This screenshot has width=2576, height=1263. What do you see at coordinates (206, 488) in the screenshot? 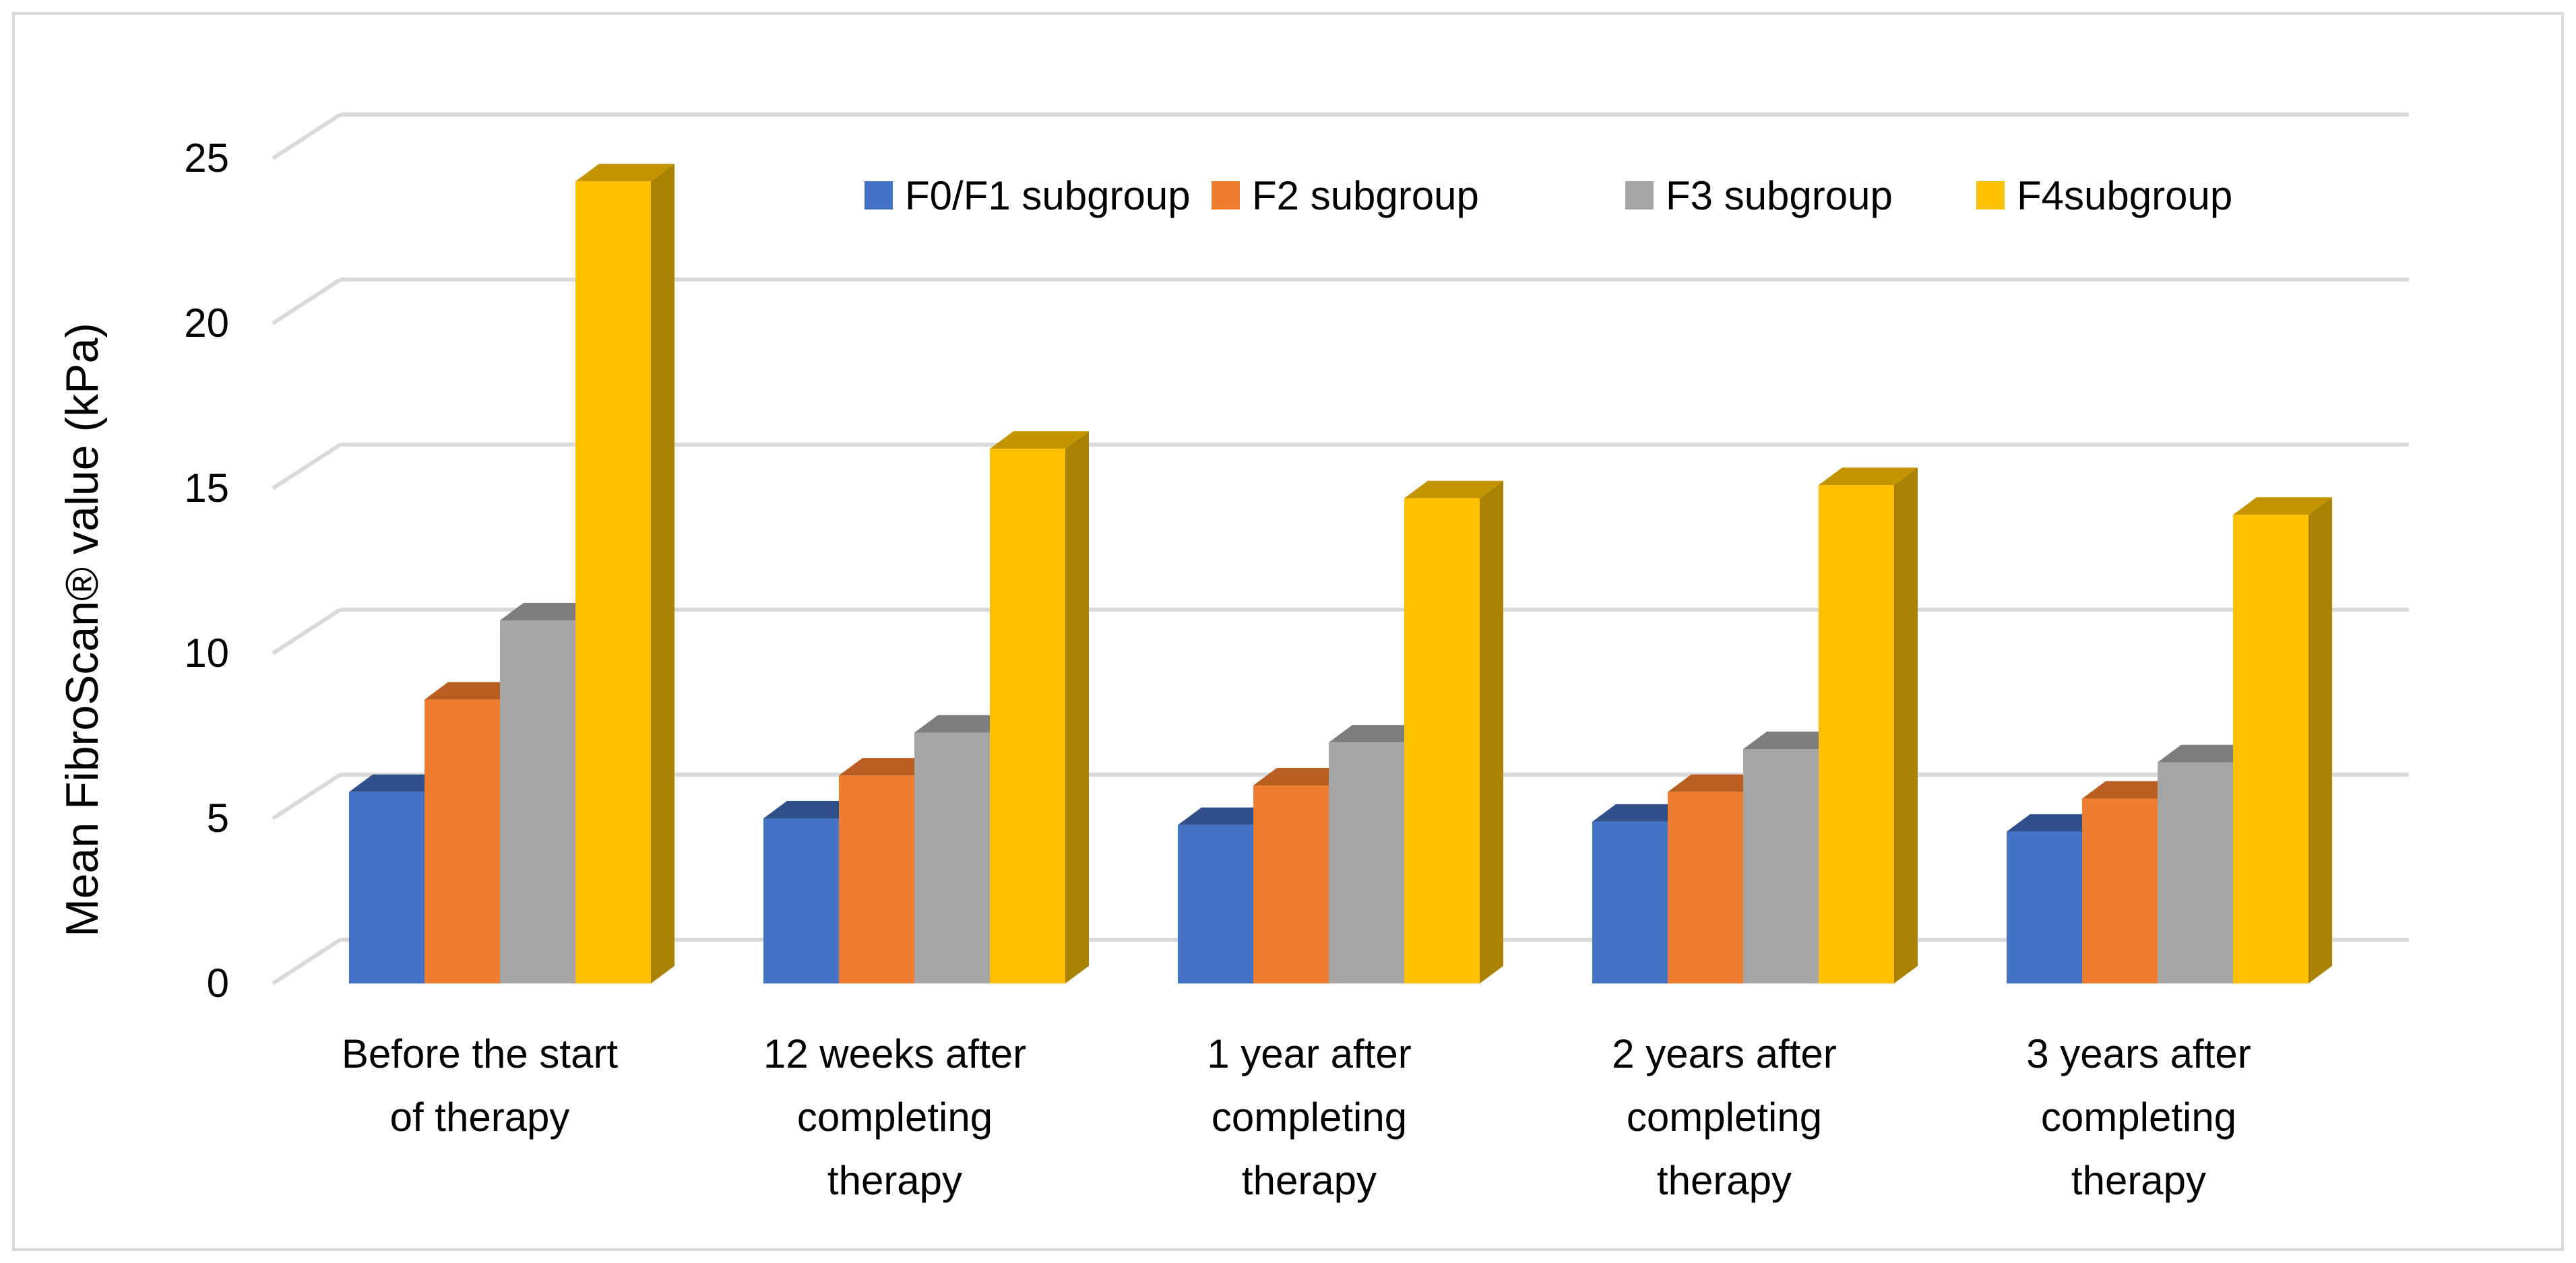
I see `y-tick-label: 15` at bounding box center [206, 488].